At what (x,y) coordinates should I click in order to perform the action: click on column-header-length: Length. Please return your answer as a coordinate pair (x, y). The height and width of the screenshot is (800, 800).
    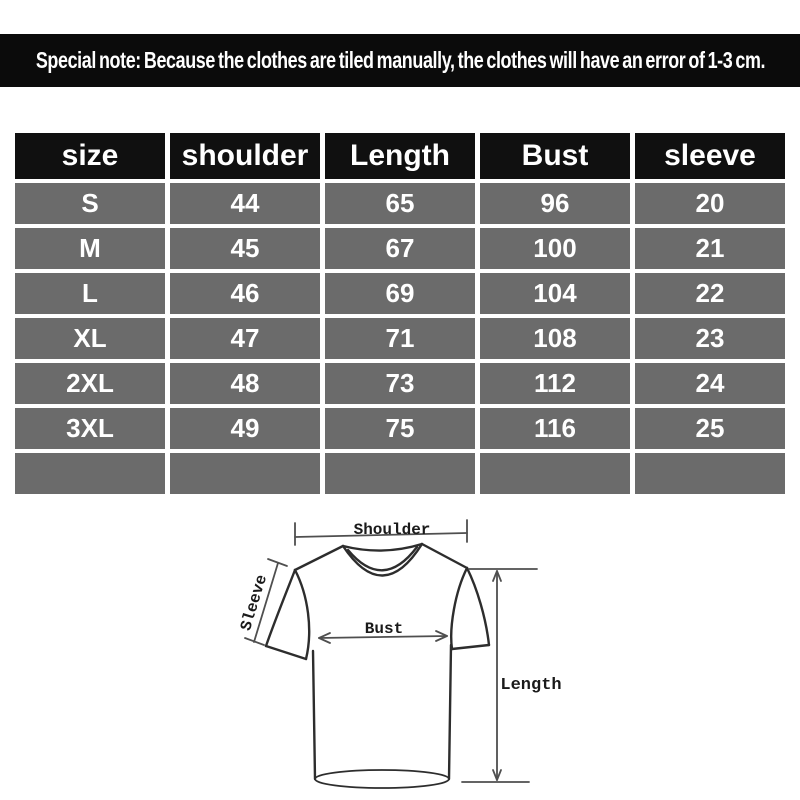
    Looking at the image, I should click on (400, 156).